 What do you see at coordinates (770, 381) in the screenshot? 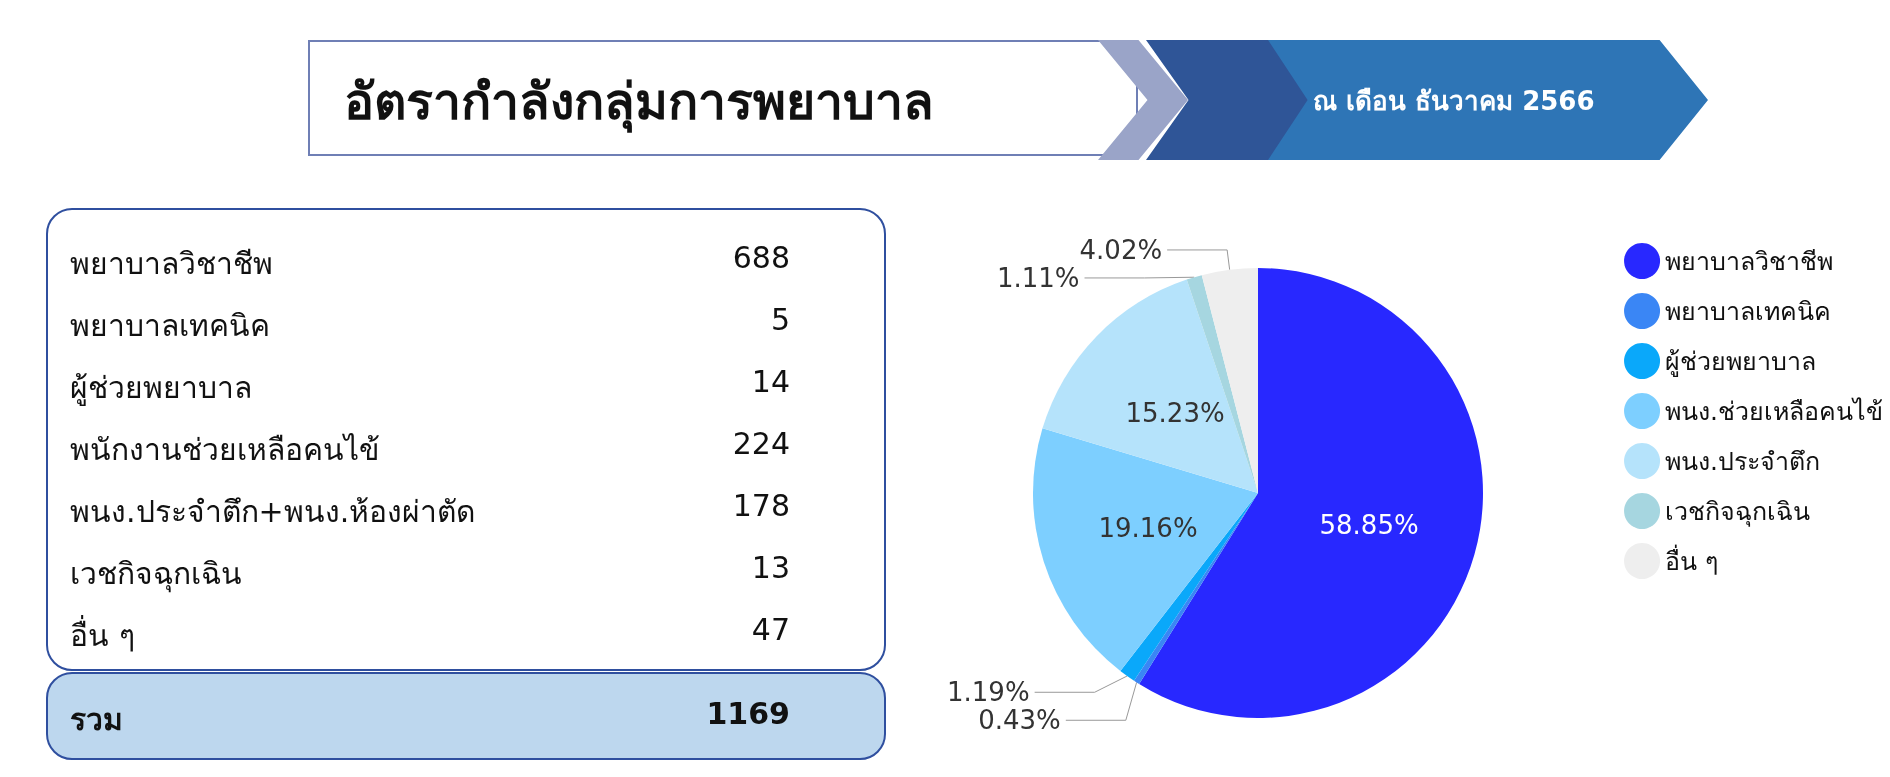
I see `data-label: 14` at bounding box center [770, 381].